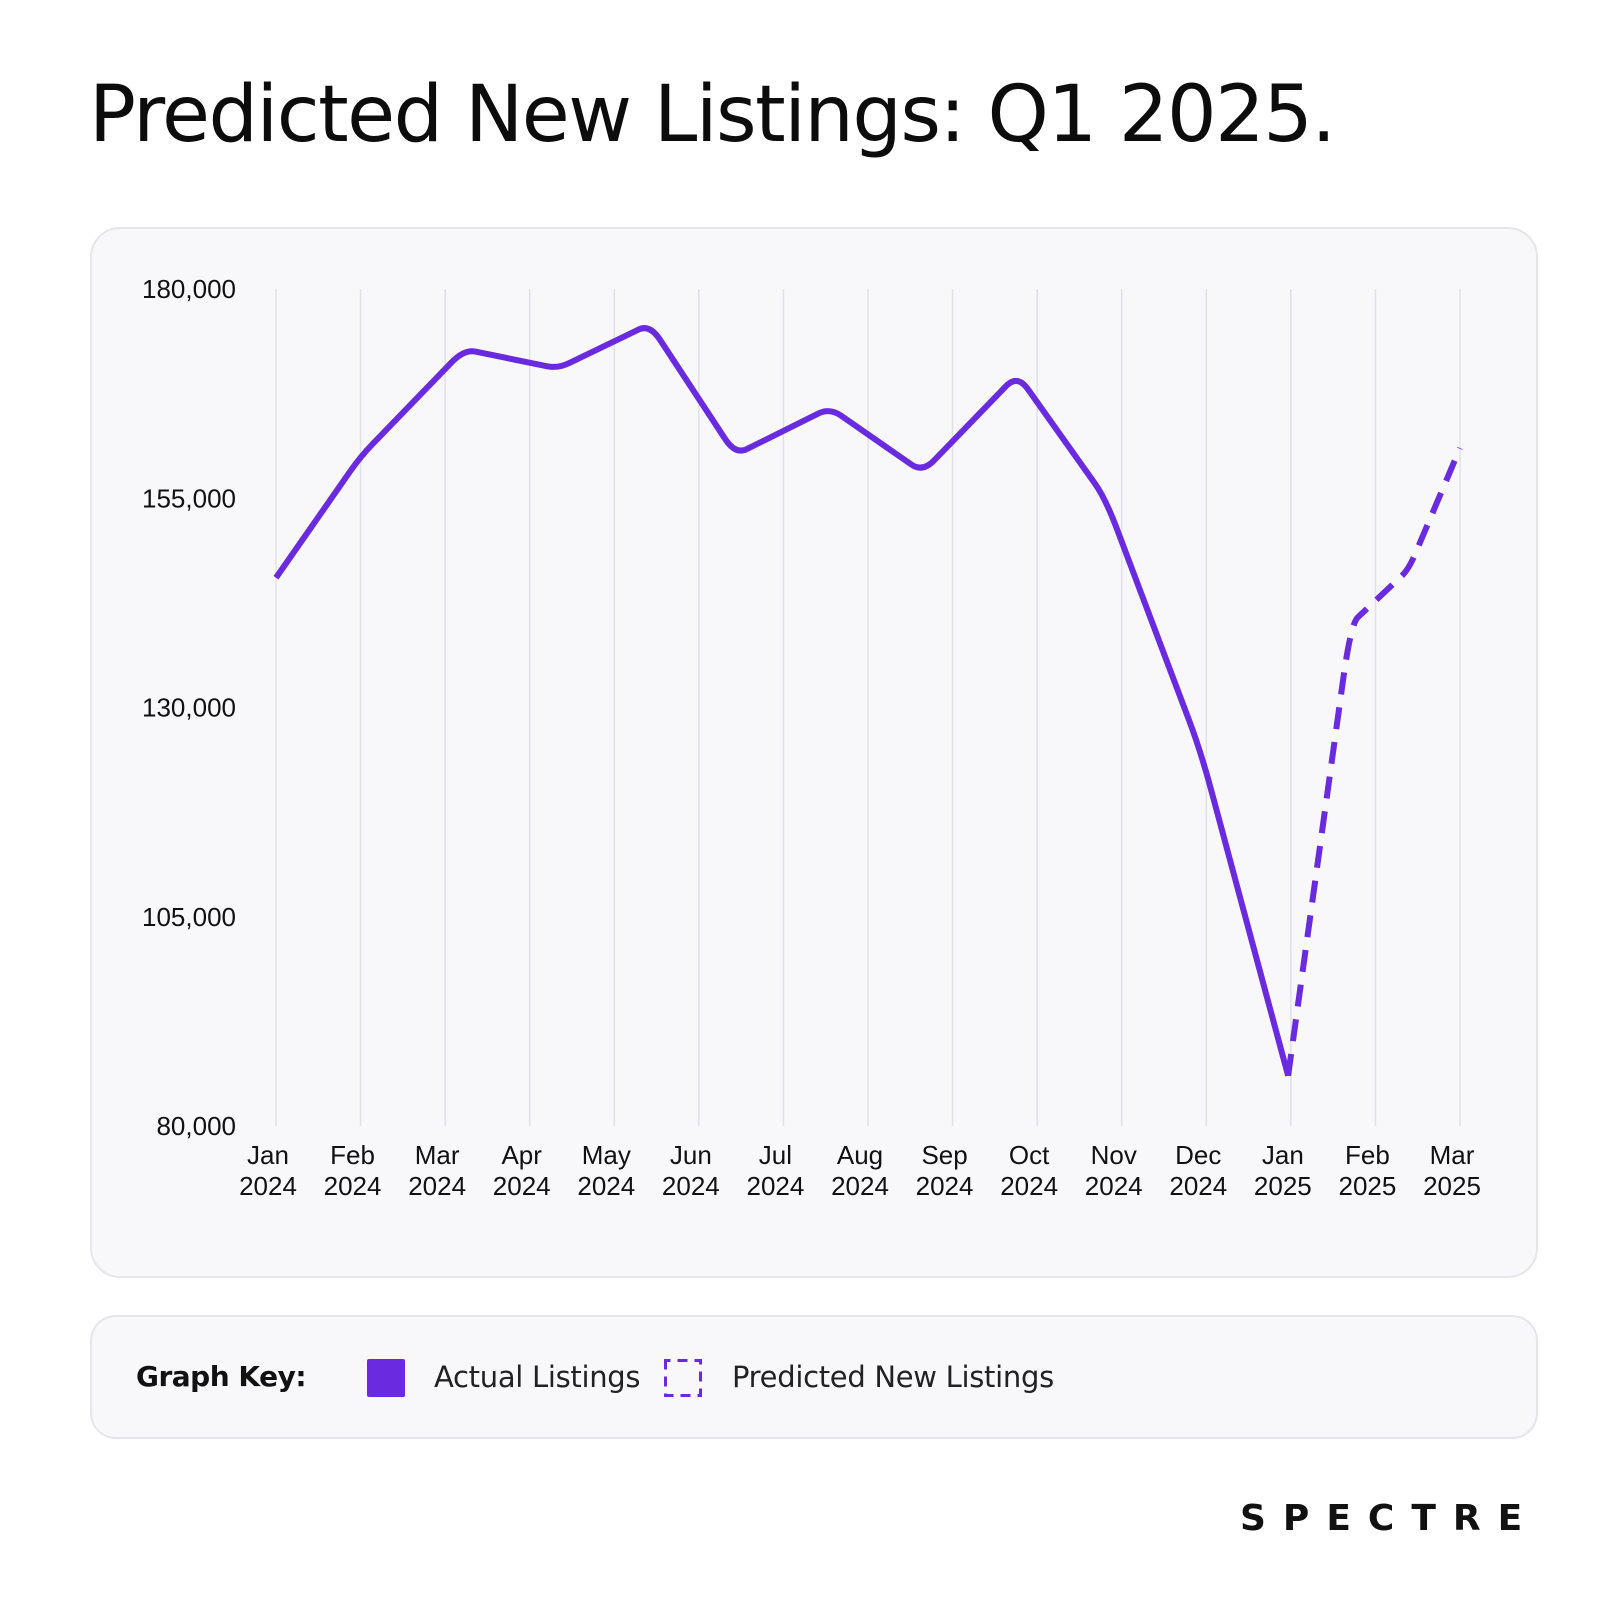  Describe the element at coordinates (189, 289) in the screenshot. I see `y-tick-label: 180,000` at that location.